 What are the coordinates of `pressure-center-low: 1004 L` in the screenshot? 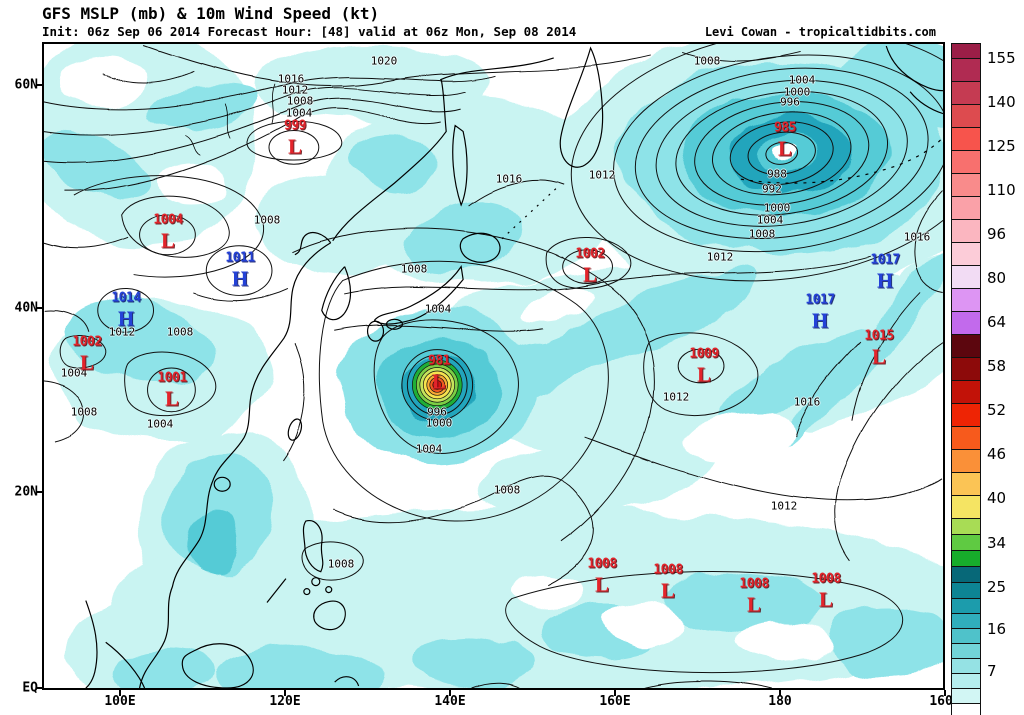 It's located at (168, 233).